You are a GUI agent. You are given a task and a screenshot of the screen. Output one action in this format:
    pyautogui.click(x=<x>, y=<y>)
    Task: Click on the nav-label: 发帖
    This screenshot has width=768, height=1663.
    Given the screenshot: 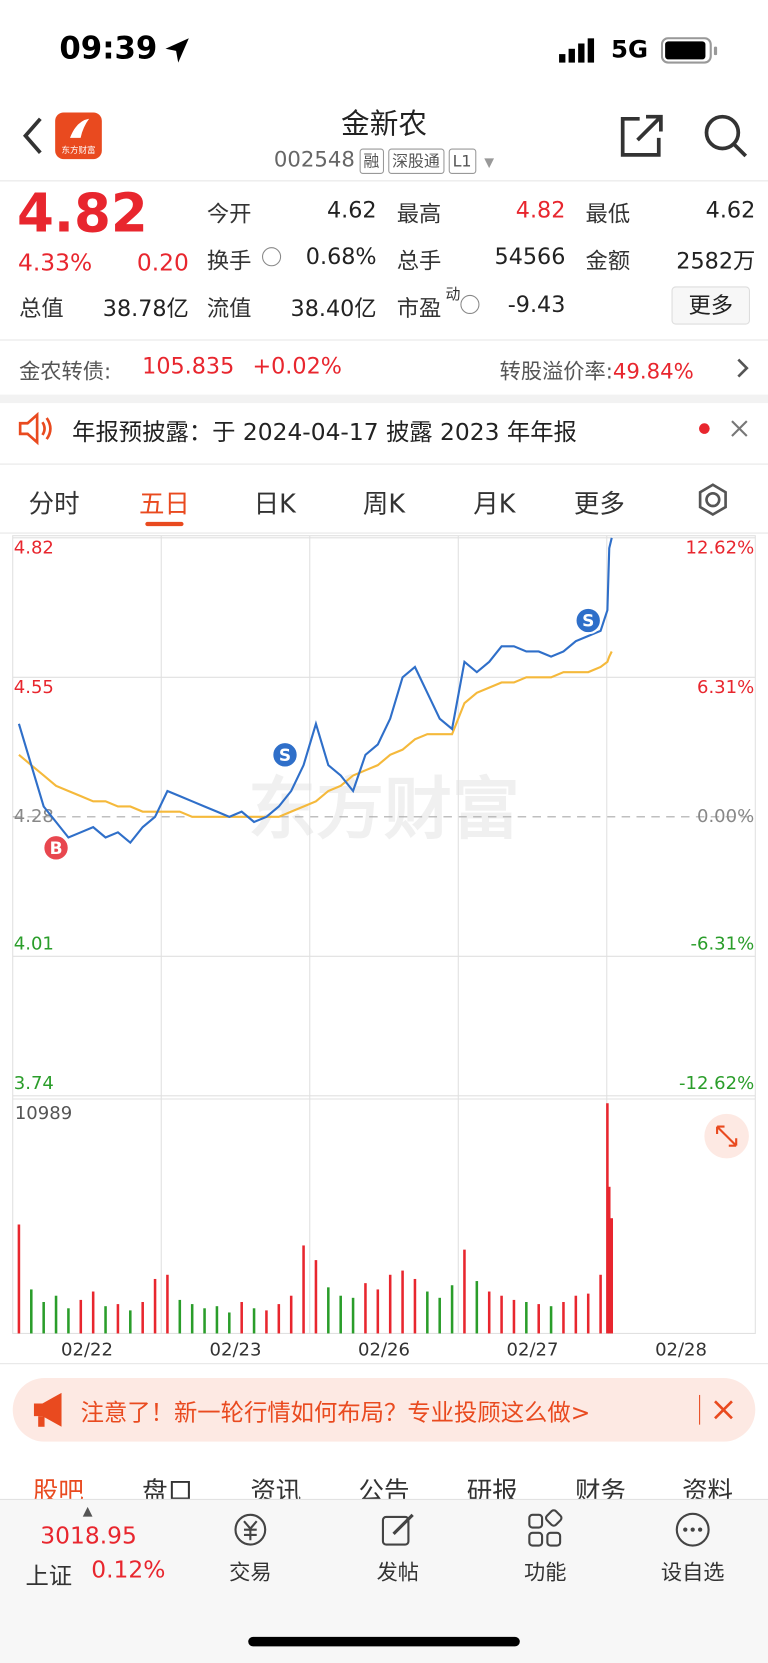 What is the action you would take?
    pyautogui.click(x=398, y=1572)
    